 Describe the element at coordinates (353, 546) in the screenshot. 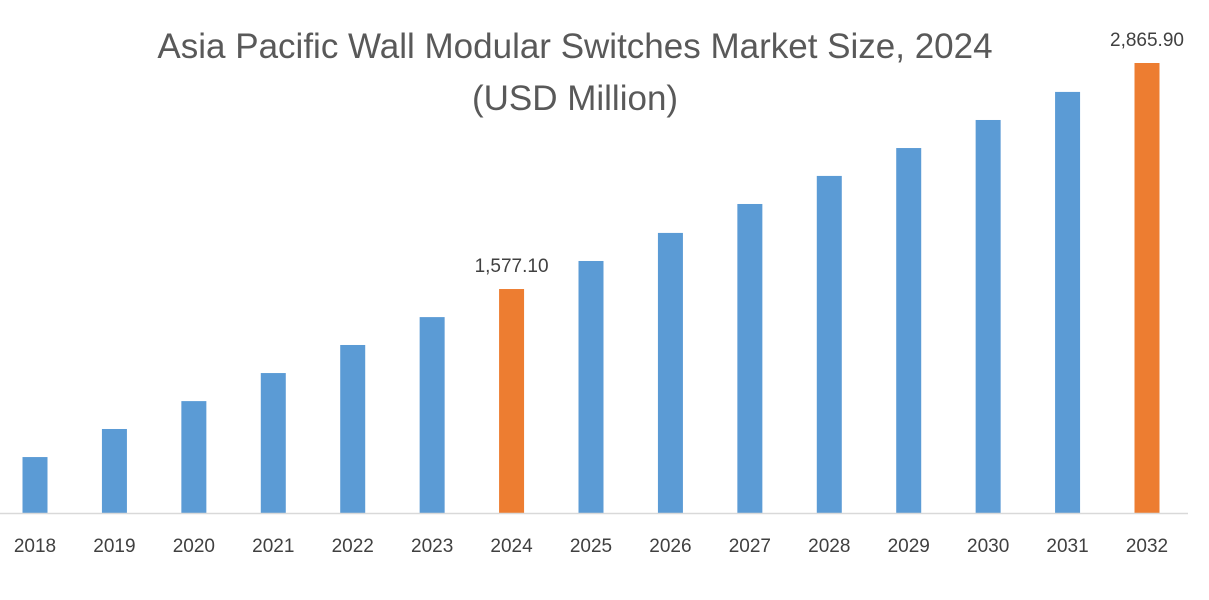

I see `x-tick-label: 2022` at that location.